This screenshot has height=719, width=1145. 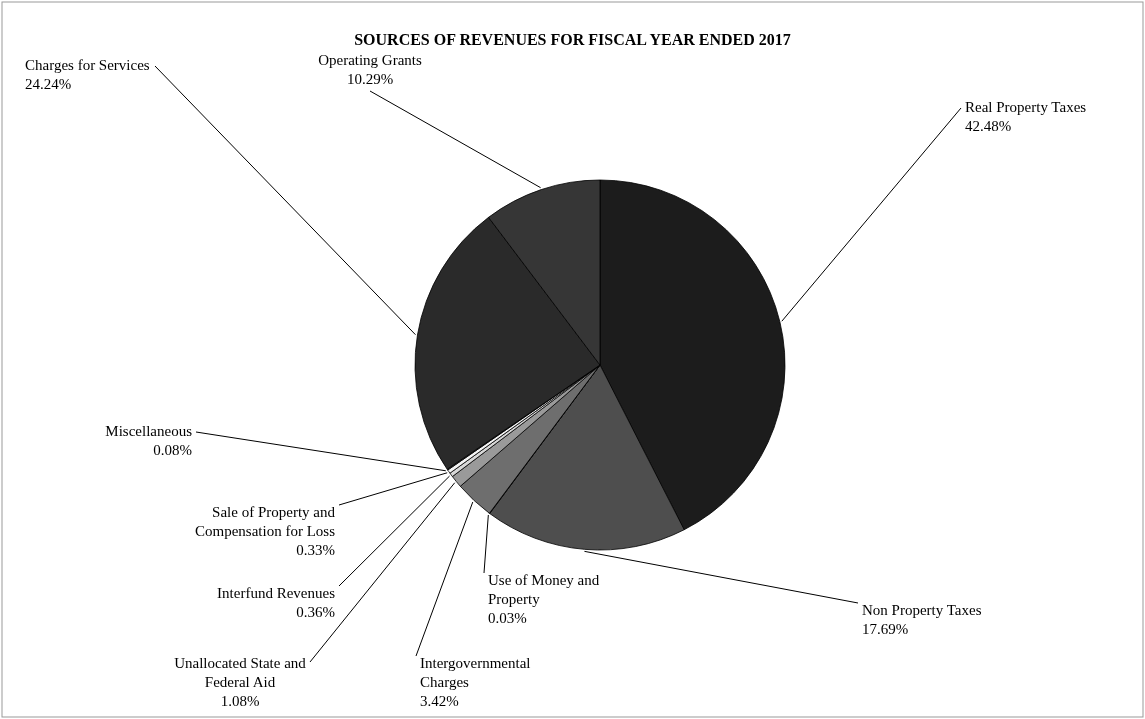 I want to click on slice-label: Operating Grants, so click(x=370, y=60).